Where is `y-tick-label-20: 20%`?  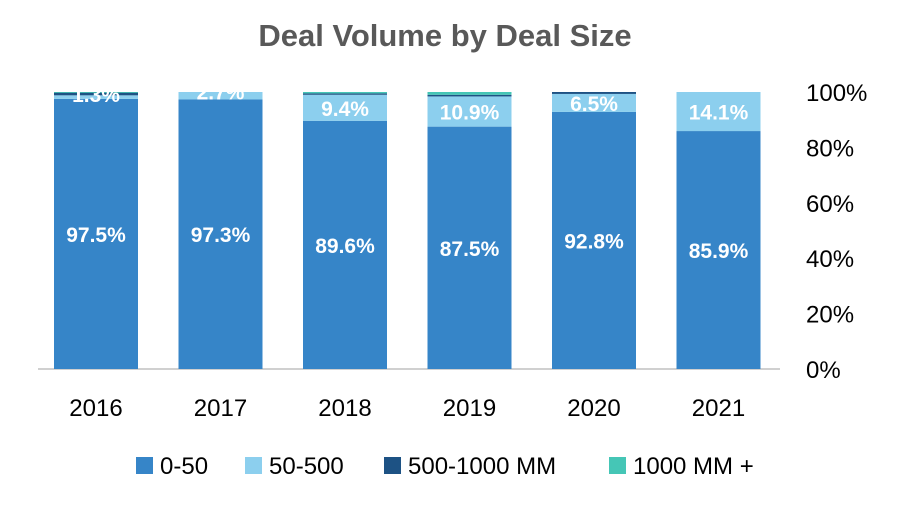 y-tick-label-20: 20% is located at coordinates (830, 315).